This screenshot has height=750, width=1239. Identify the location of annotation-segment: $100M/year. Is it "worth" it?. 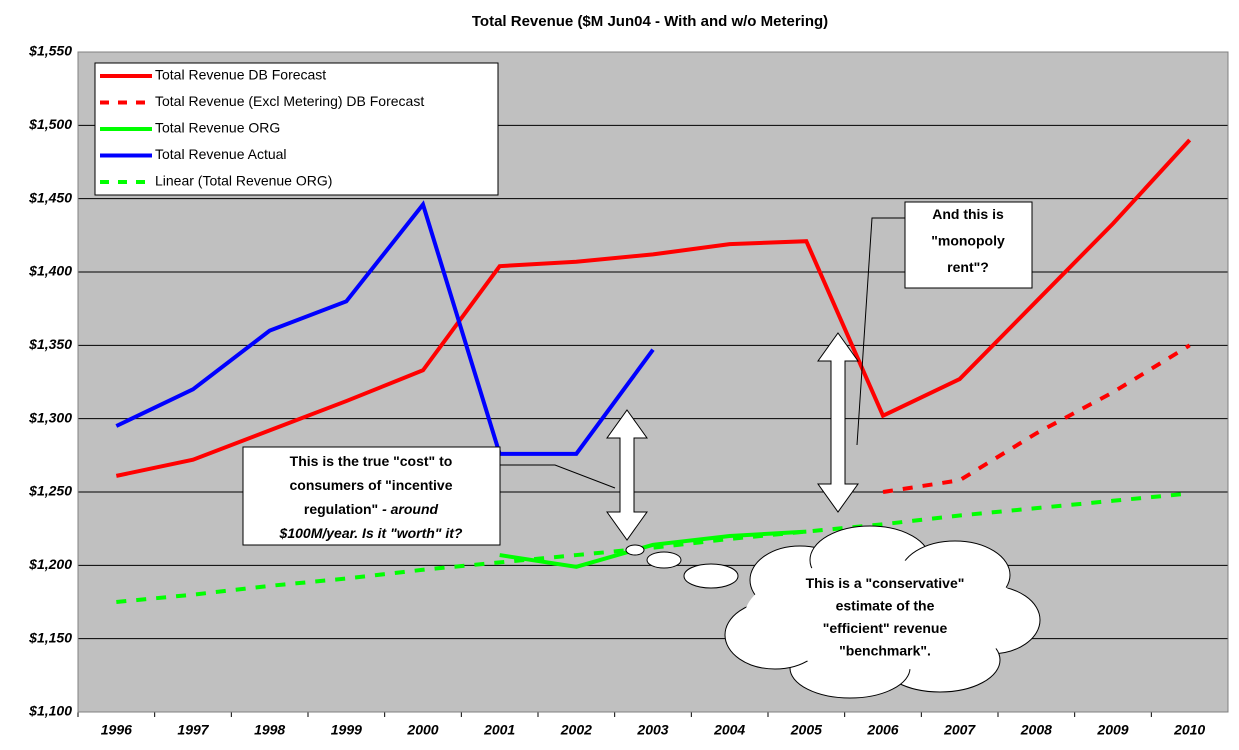
(371, 533).